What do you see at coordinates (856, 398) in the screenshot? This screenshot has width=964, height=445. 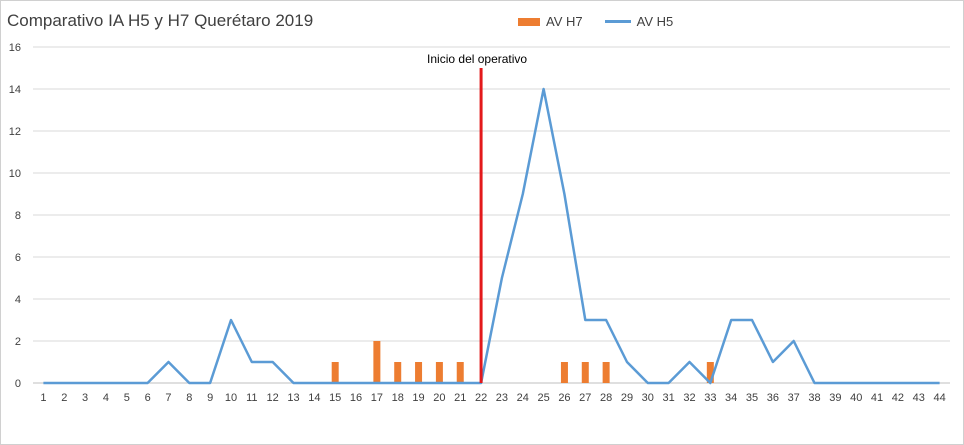 I see `x-tick-label: 40` at bounding box center [856, 398].